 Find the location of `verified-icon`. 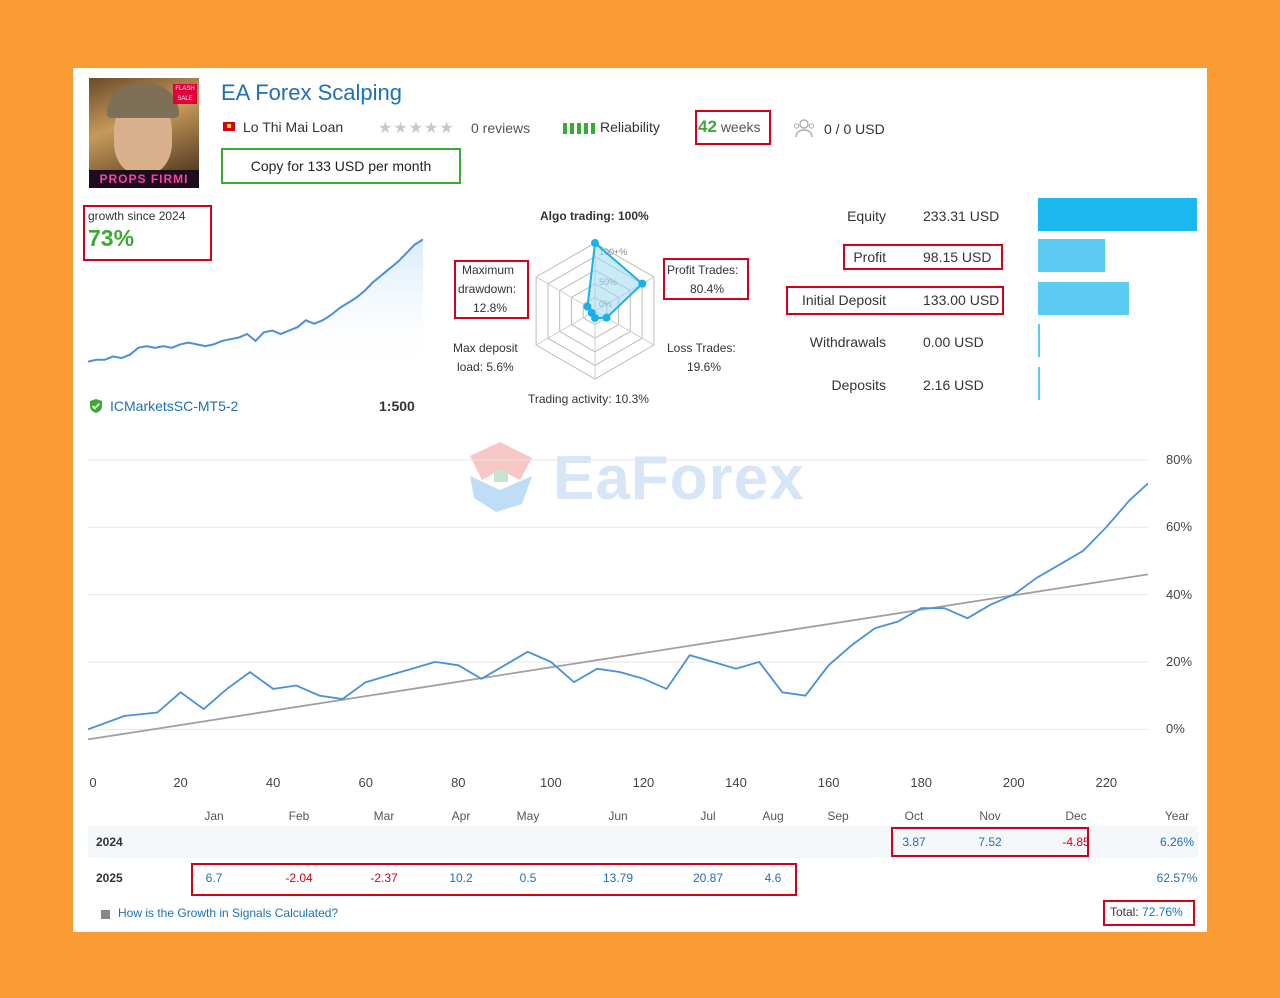

verified-icon is located at coordinates (96, 406).